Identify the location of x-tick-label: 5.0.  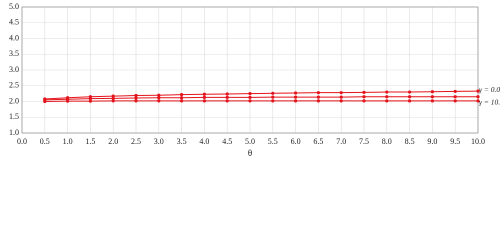
(250, 141).